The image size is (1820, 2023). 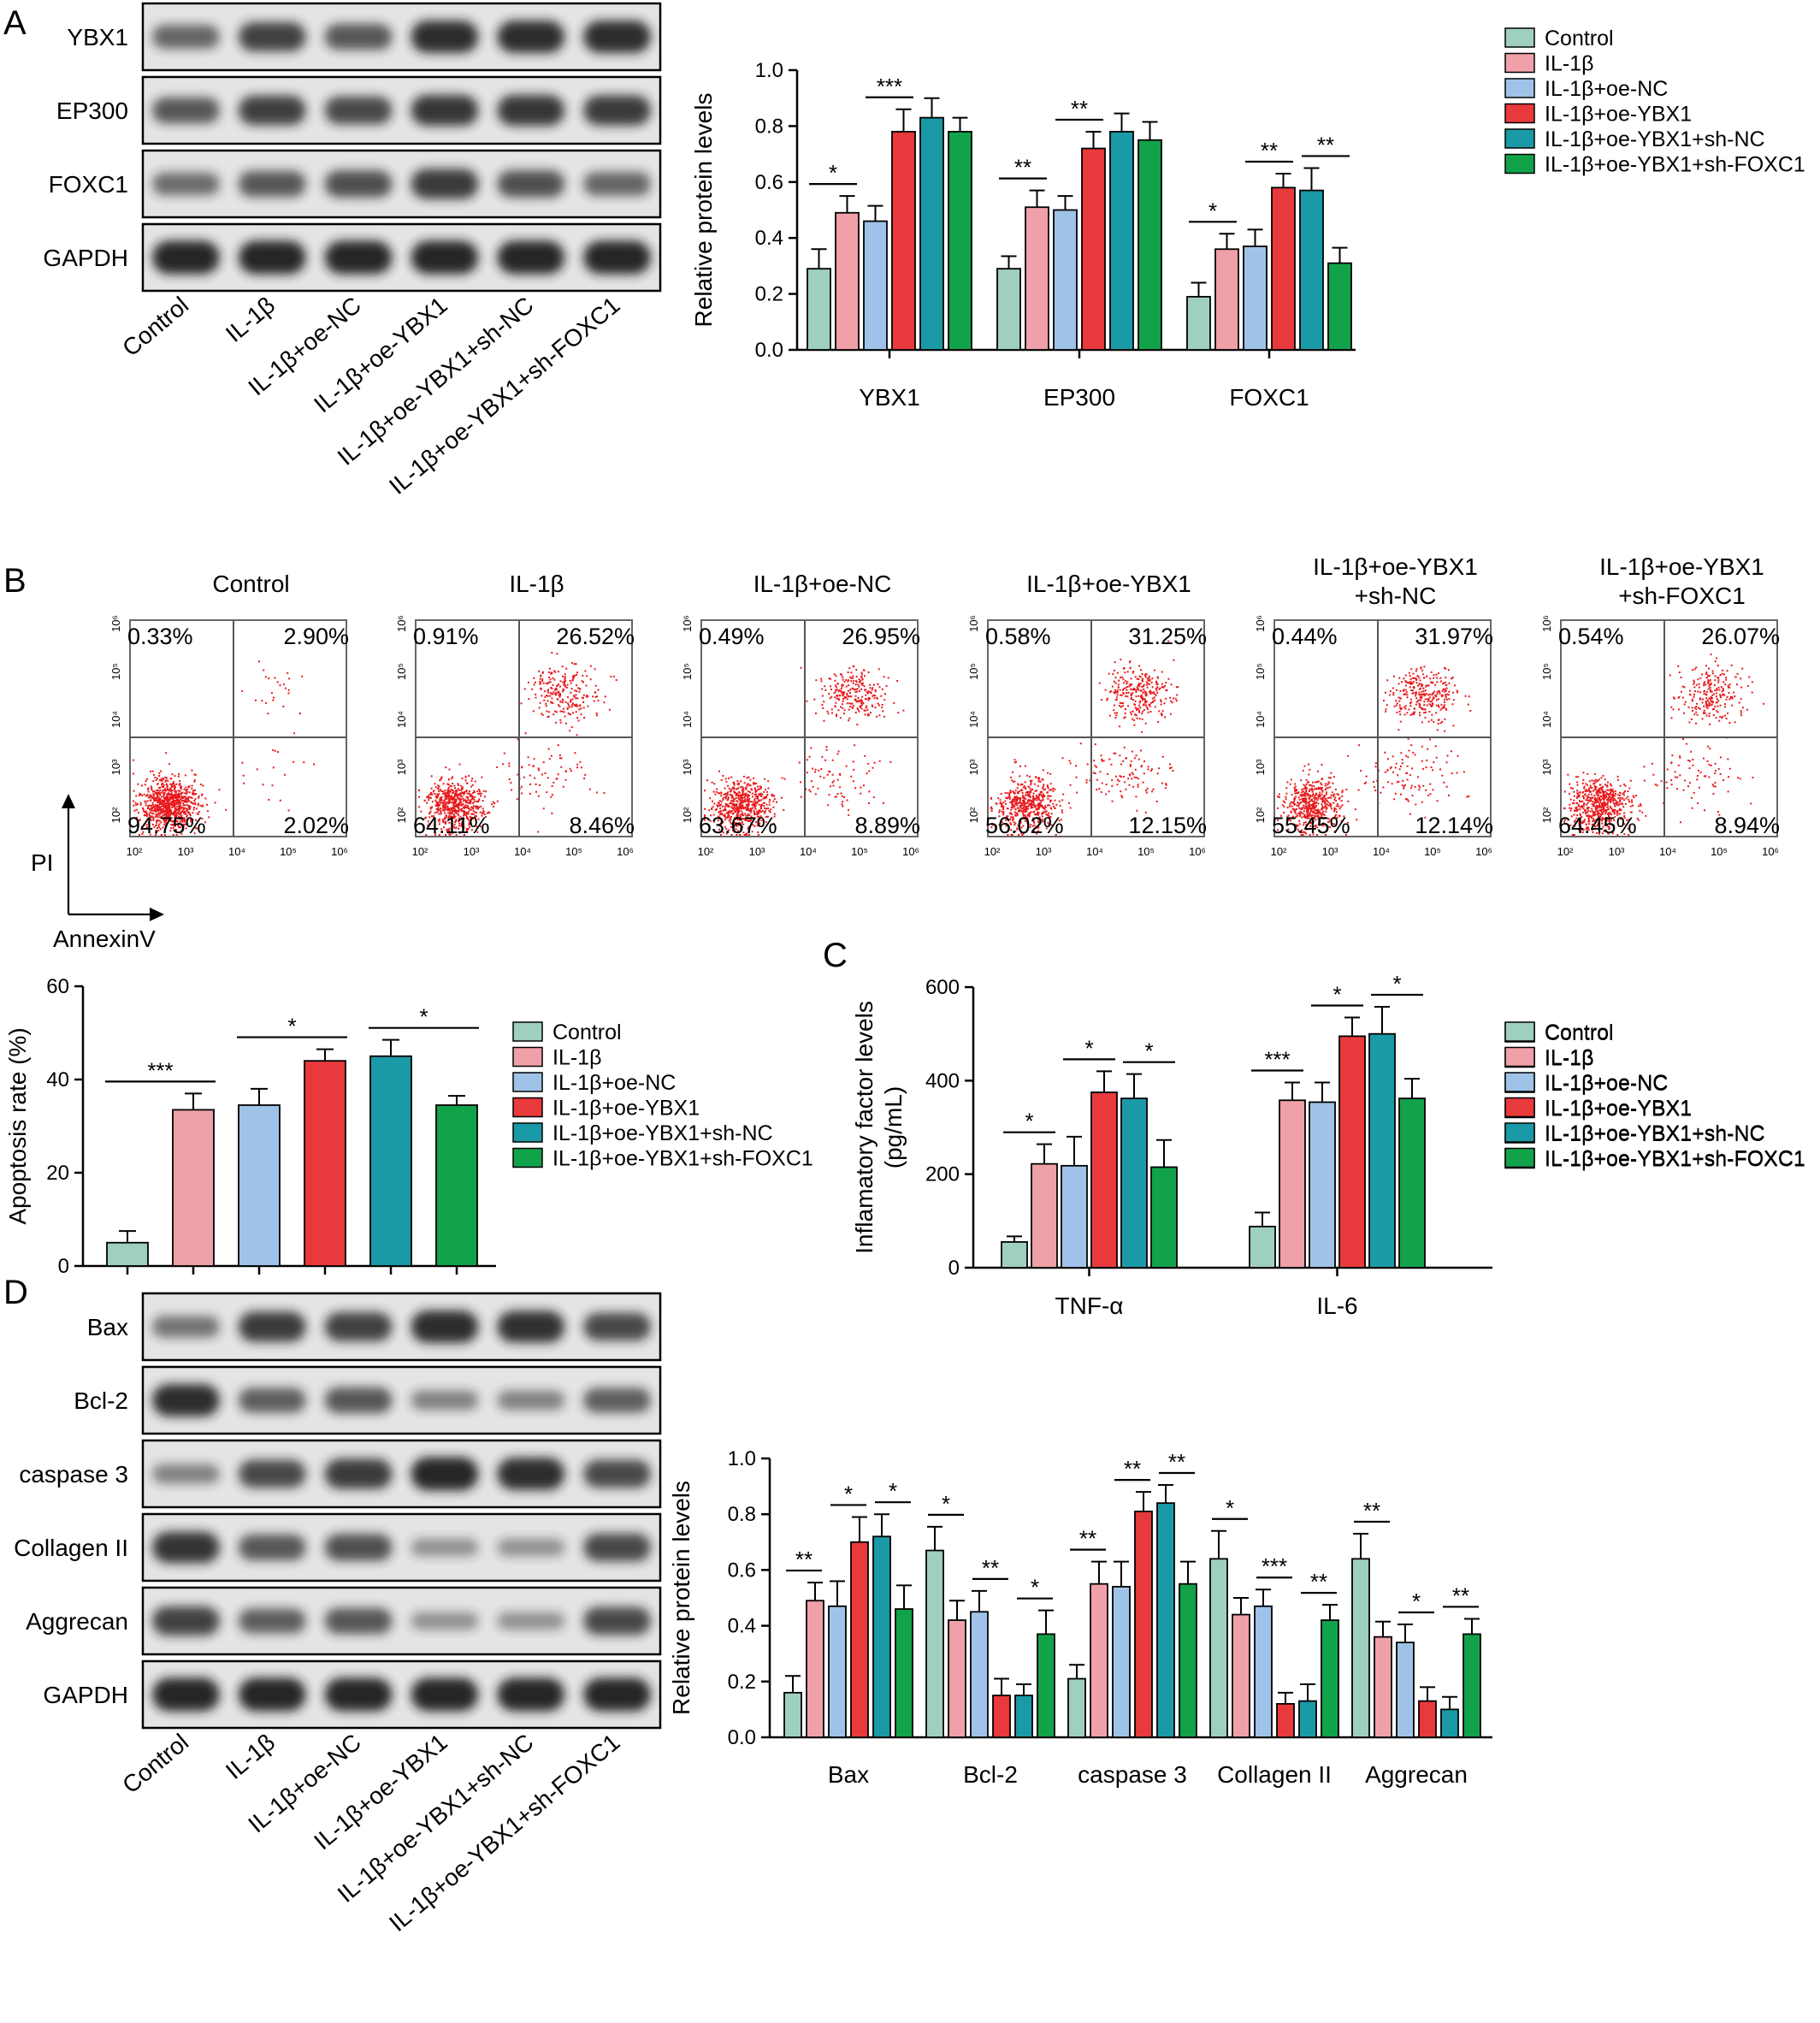 What do you see at coordinates (527, 1082) in the screenshot?
I see `chart-b-legend-swatch` at bounding box center [527, 1082].